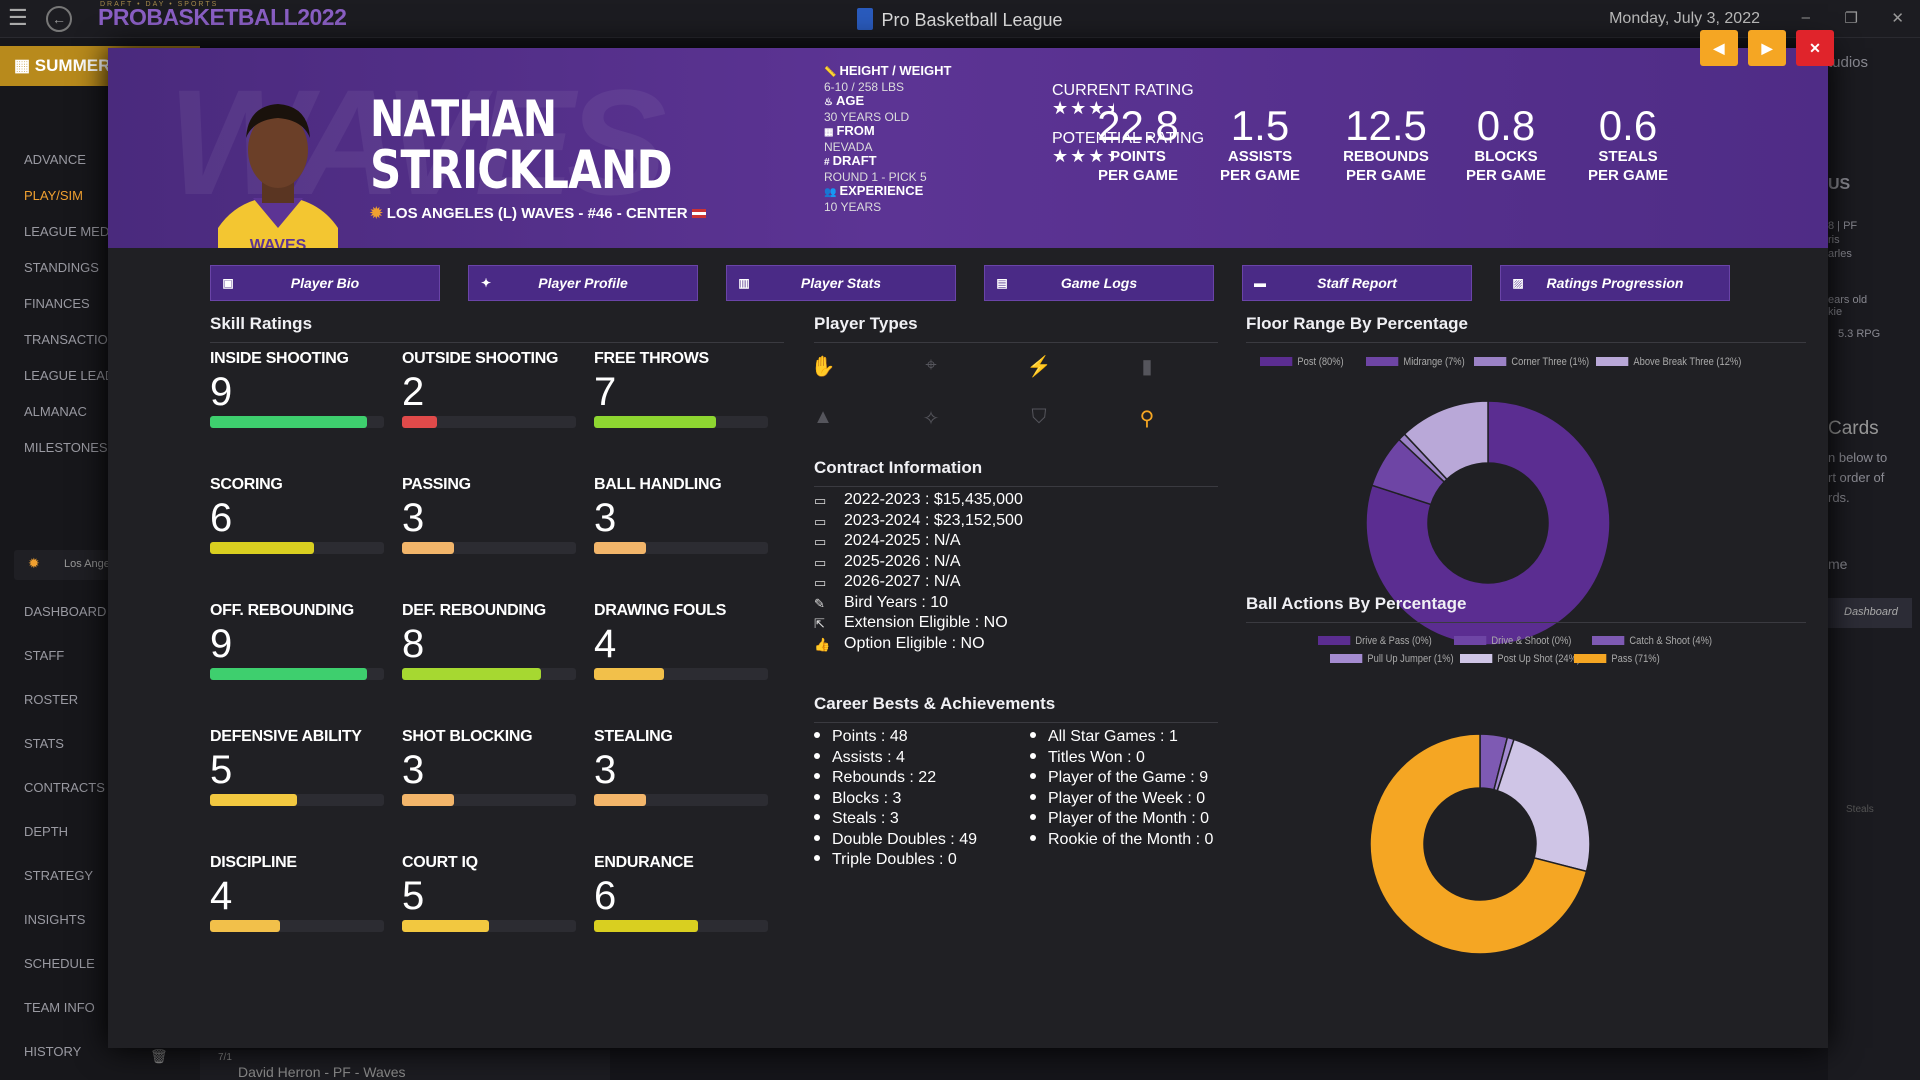  What do you see at coordinates (1839, 497) in the screenshot?
I see `cards-desc: rds.` at bounding box center [1839, 497].